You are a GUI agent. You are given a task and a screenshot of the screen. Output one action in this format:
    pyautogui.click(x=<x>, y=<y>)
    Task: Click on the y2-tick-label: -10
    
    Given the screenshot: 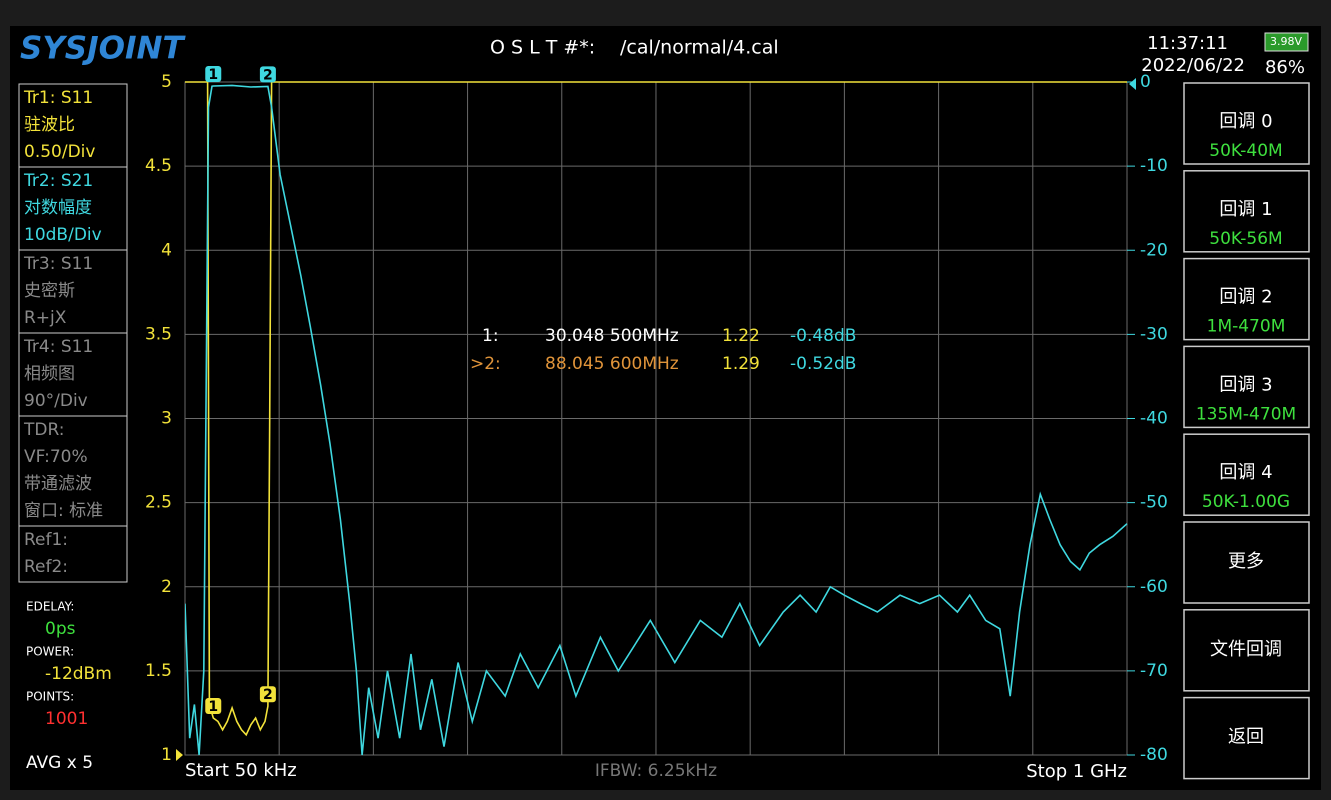 What is the action you would take?
    pyautogui.click(x=1154, y=166)
    